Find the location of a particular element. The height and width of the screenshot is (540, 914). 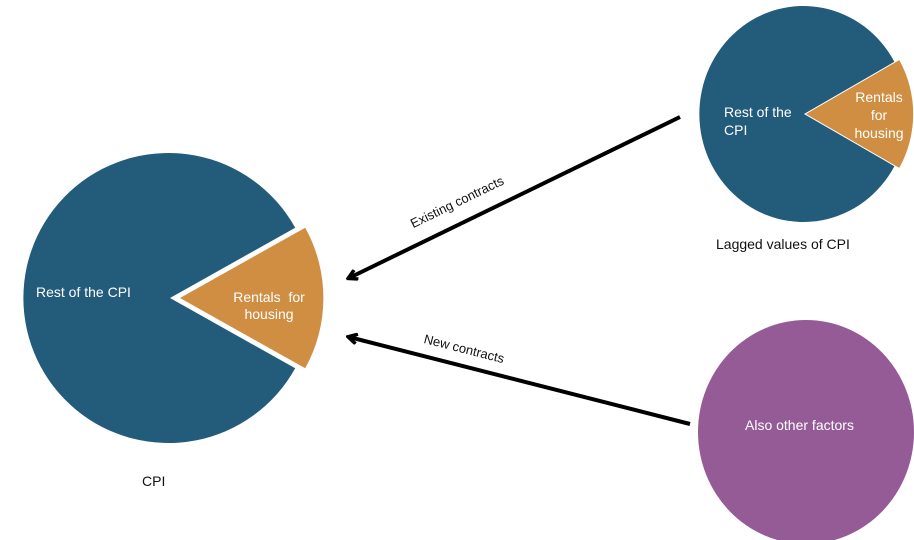

cpi-rentals-sector is located at coordinates (252, 298).